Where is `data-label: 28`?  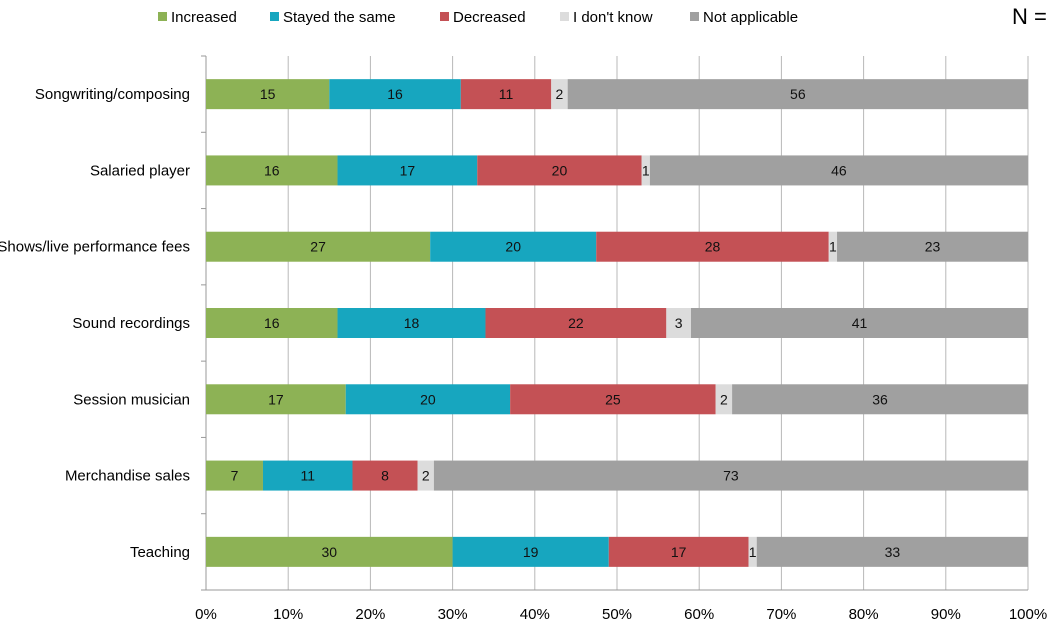 data-label: 28 is located at coordinates (713, 247).